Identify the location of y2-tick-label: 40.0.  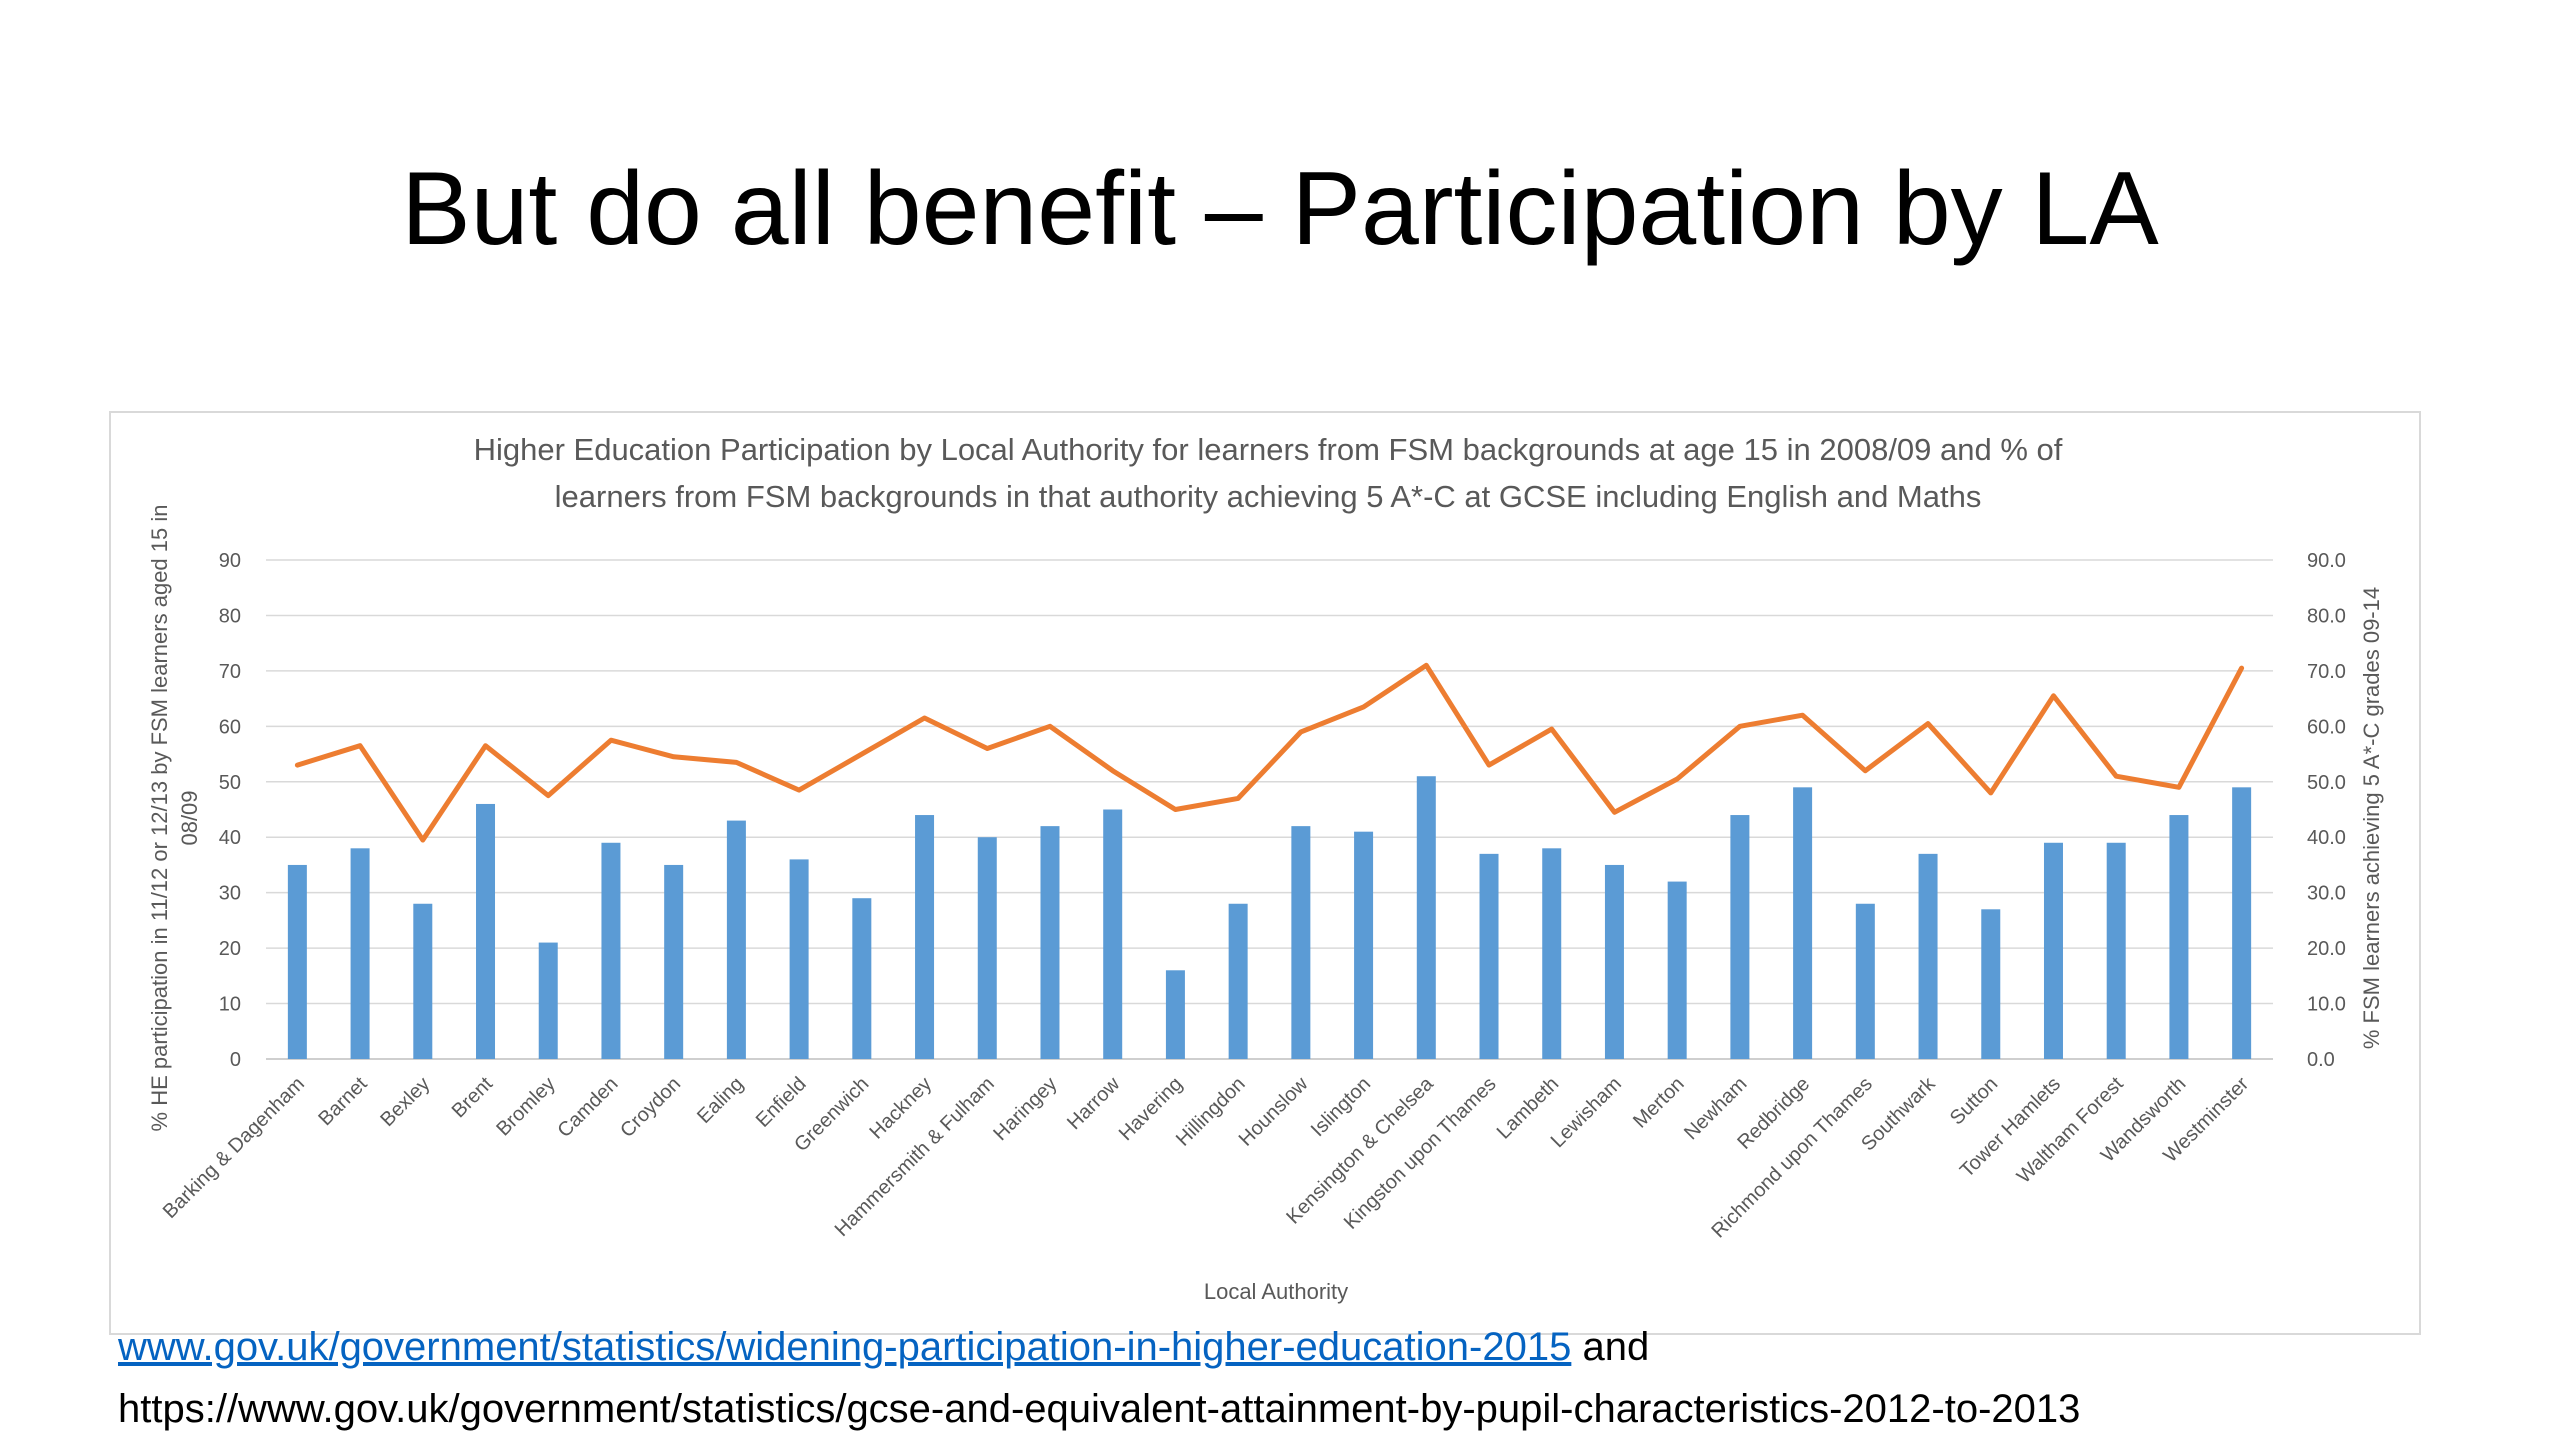
(2326, 838).